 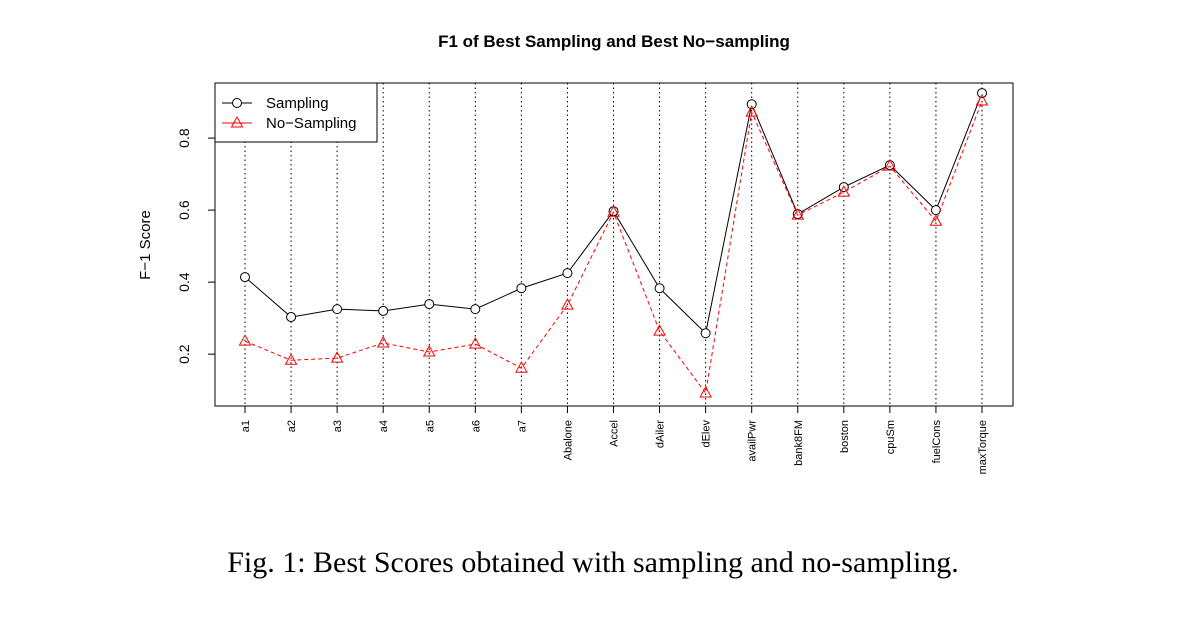 I want to click on x-tick-label: cpuSm, so click(x=891, y=437).